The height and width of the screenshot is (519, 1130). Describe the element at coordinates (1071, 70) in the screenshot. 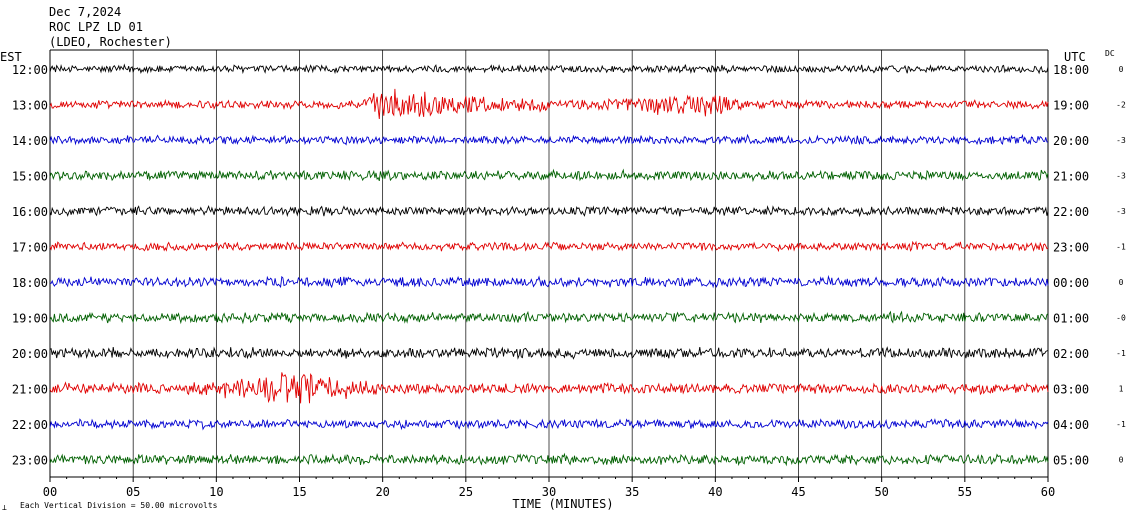

I see `utc-label-18:00: 18:00` at that location.